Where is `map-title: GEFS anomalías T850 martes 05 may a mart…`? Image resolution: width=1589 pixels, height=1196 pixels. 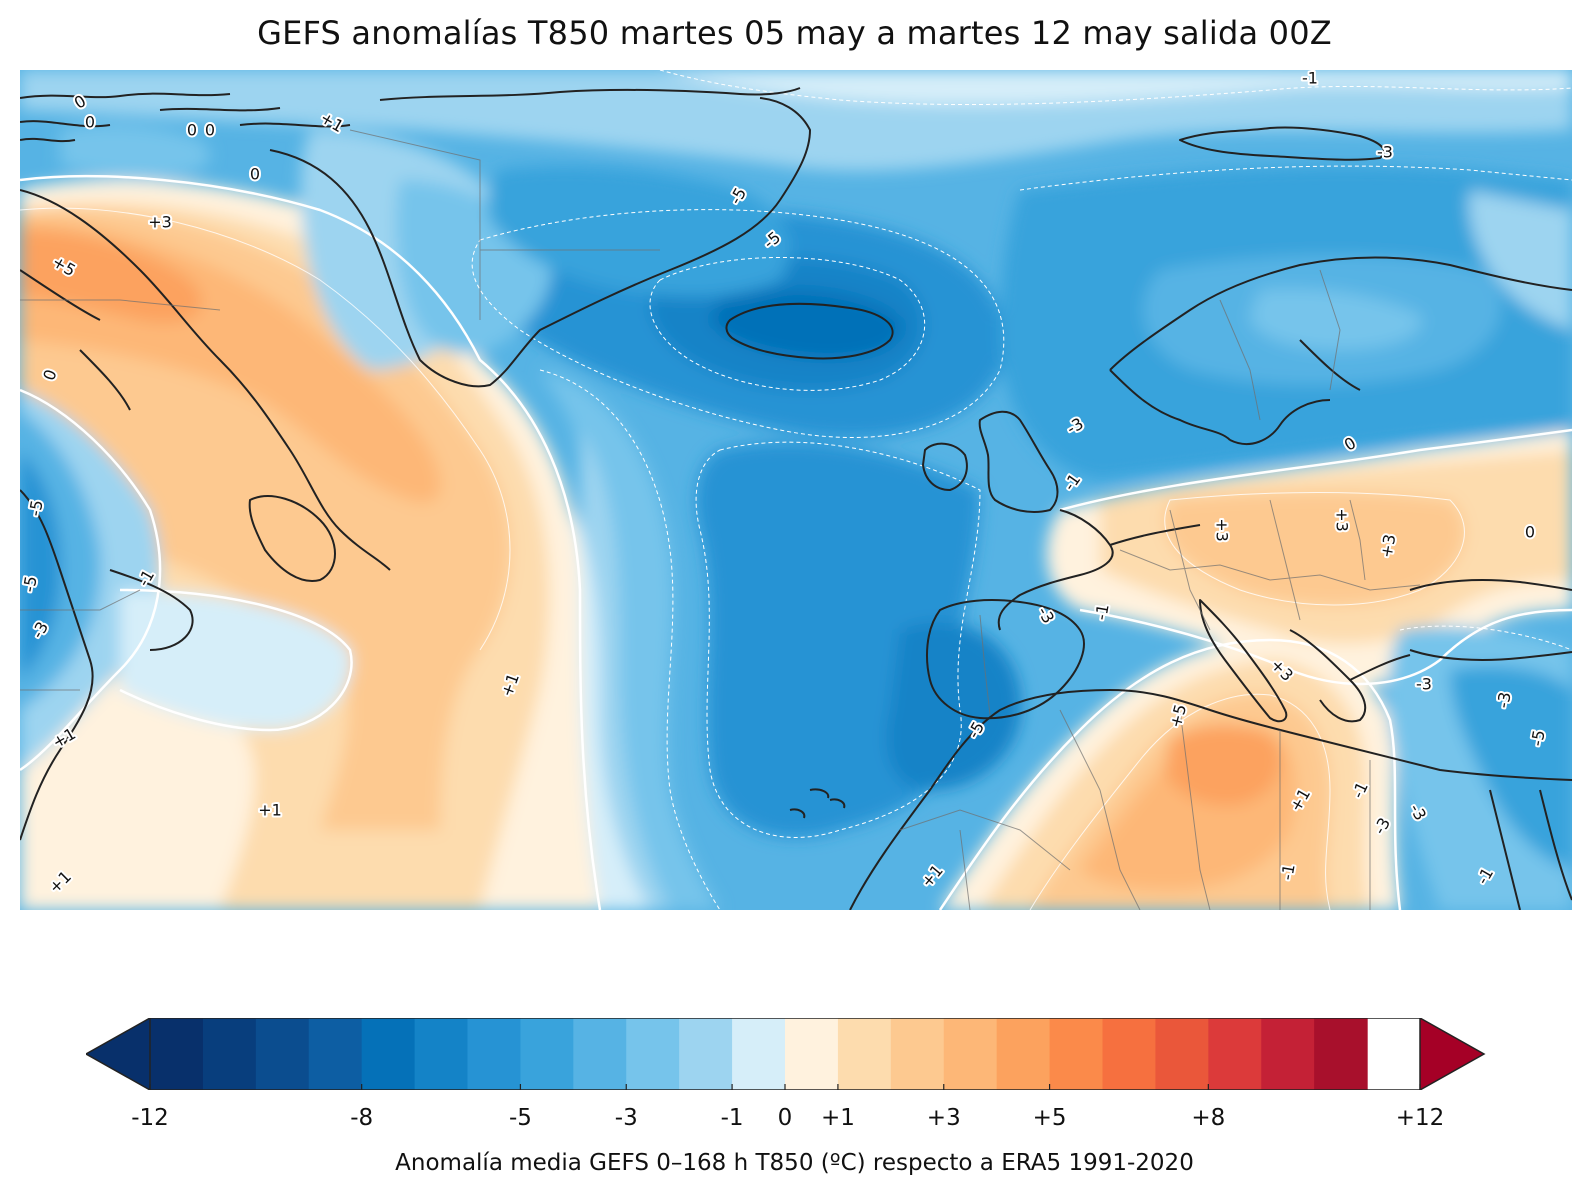
map-title: GEFS anomalías T850 martes 05 may a mart… is located at coordinates (794, 33).